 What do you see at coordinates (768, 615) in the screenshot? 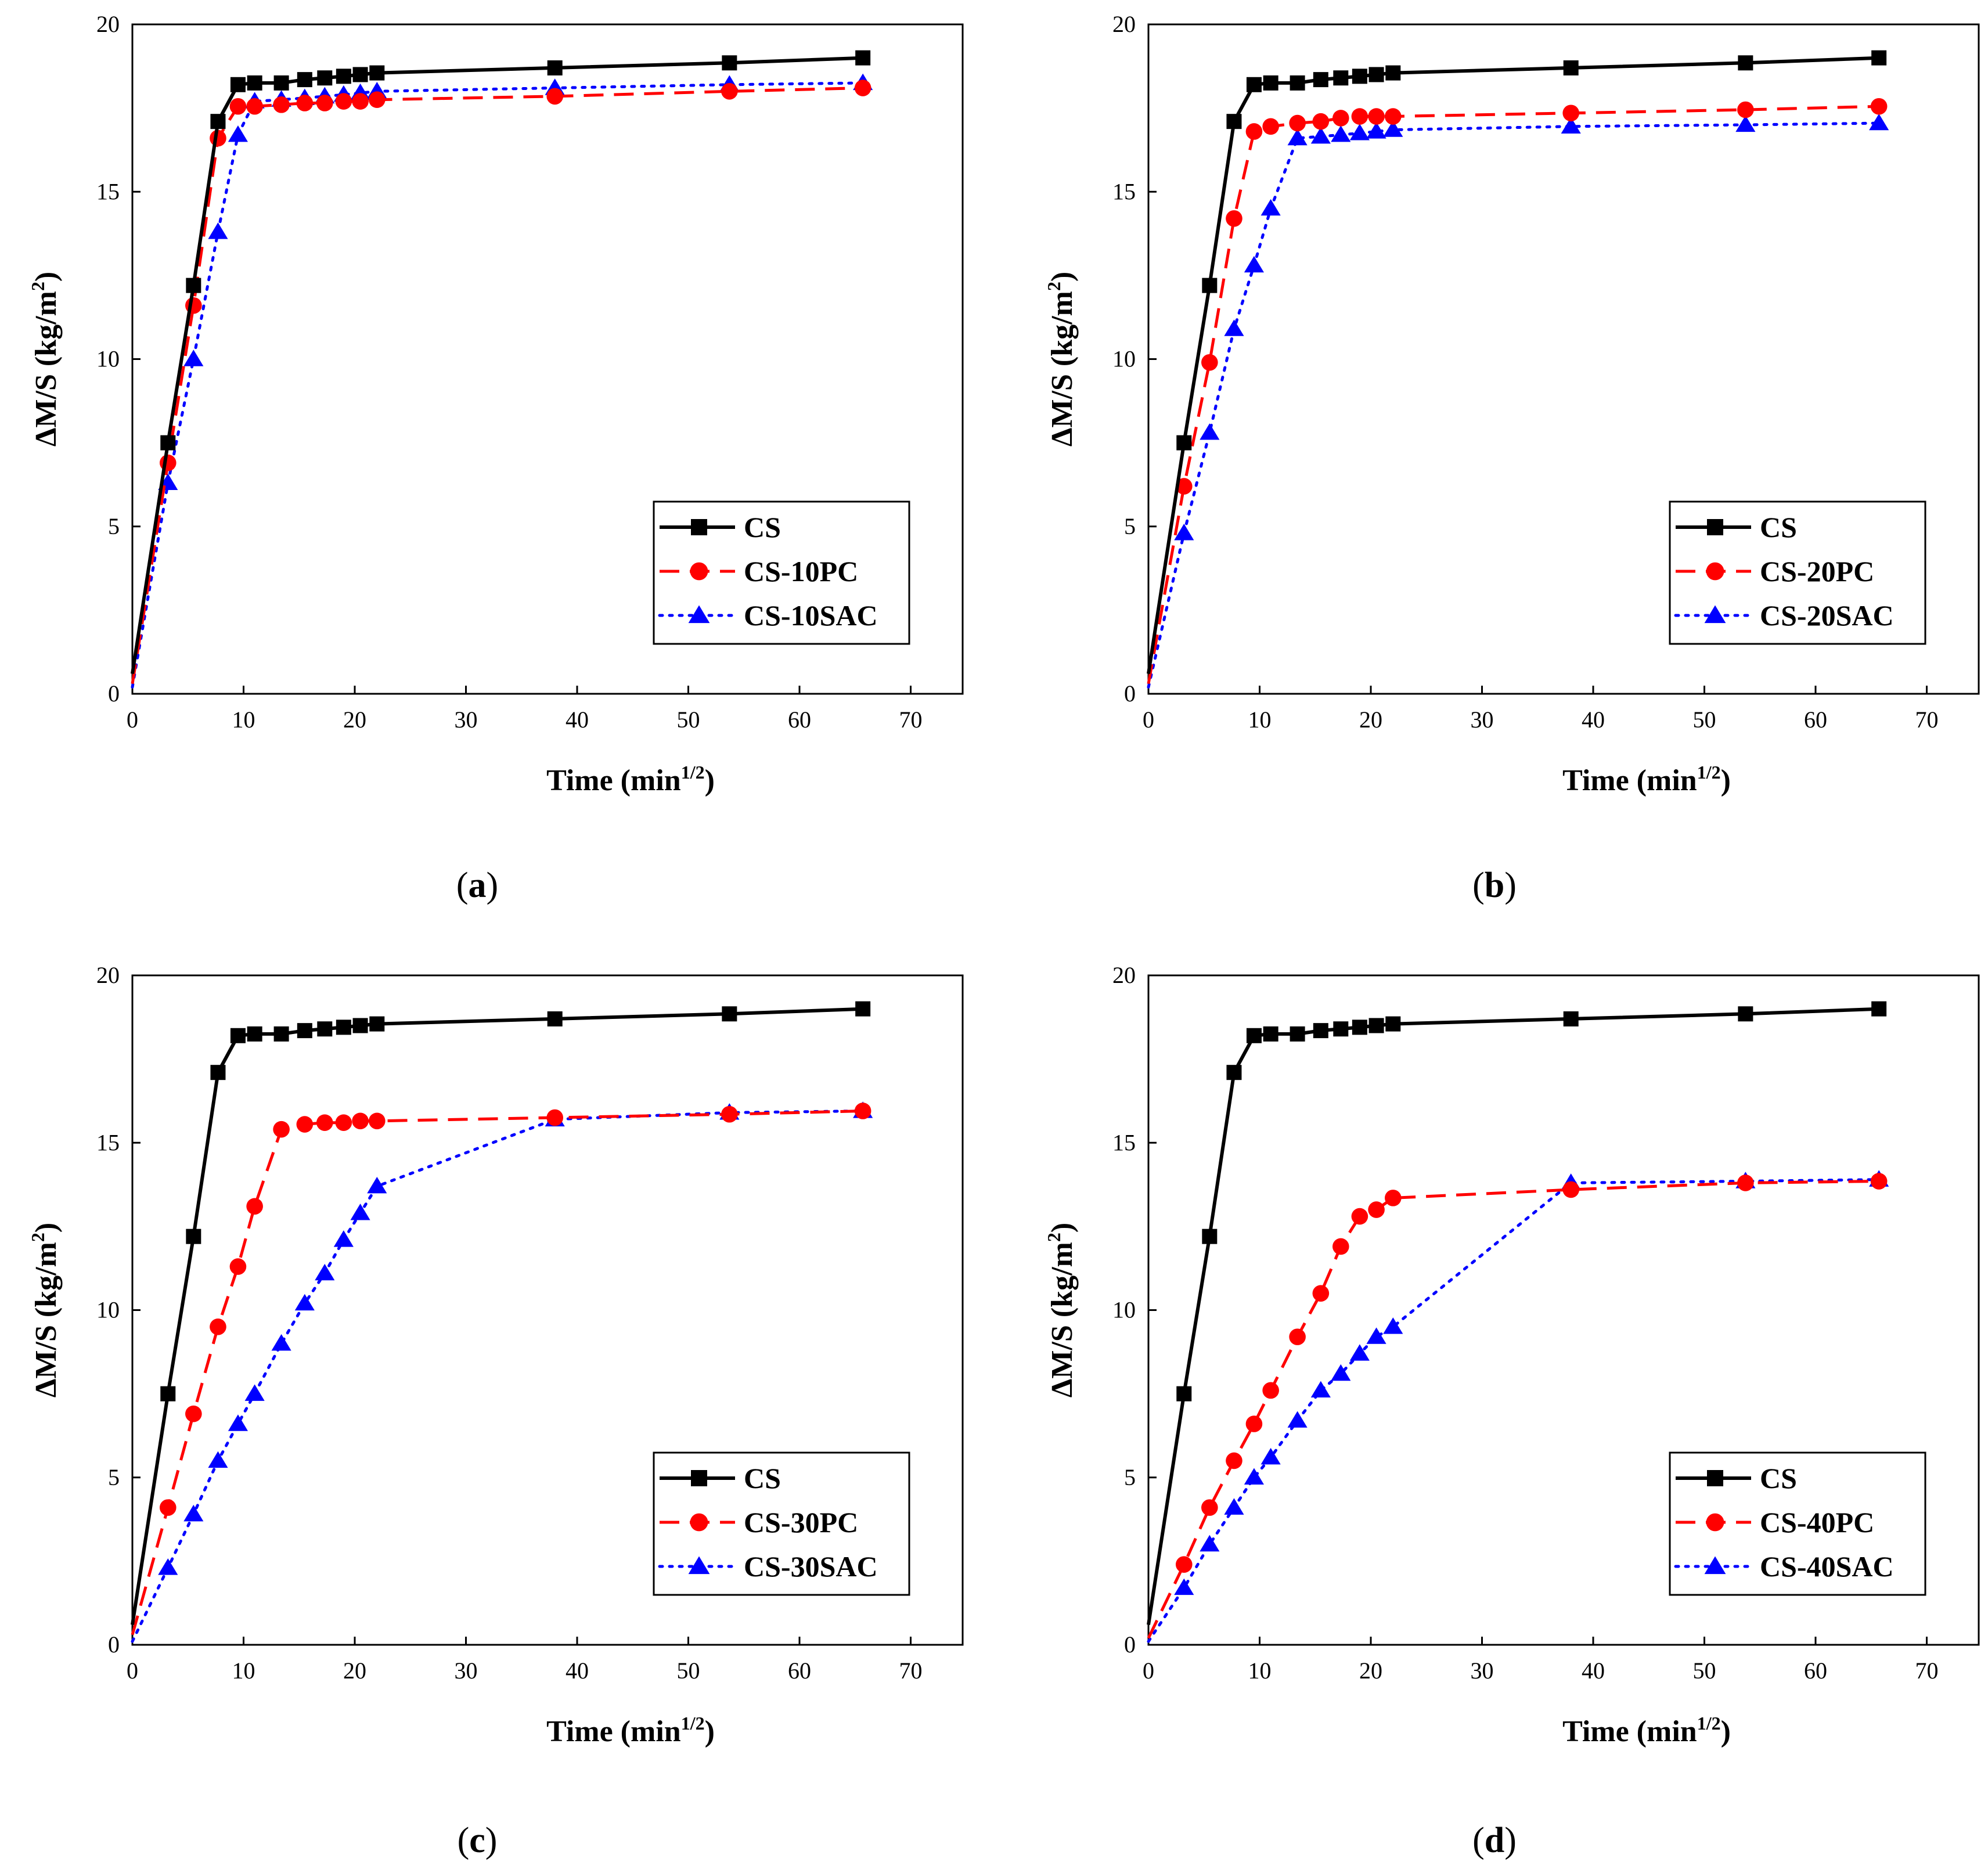
I see `legend-item-cs-10sac: CS-10SAC` at bounding box center [768, 615].